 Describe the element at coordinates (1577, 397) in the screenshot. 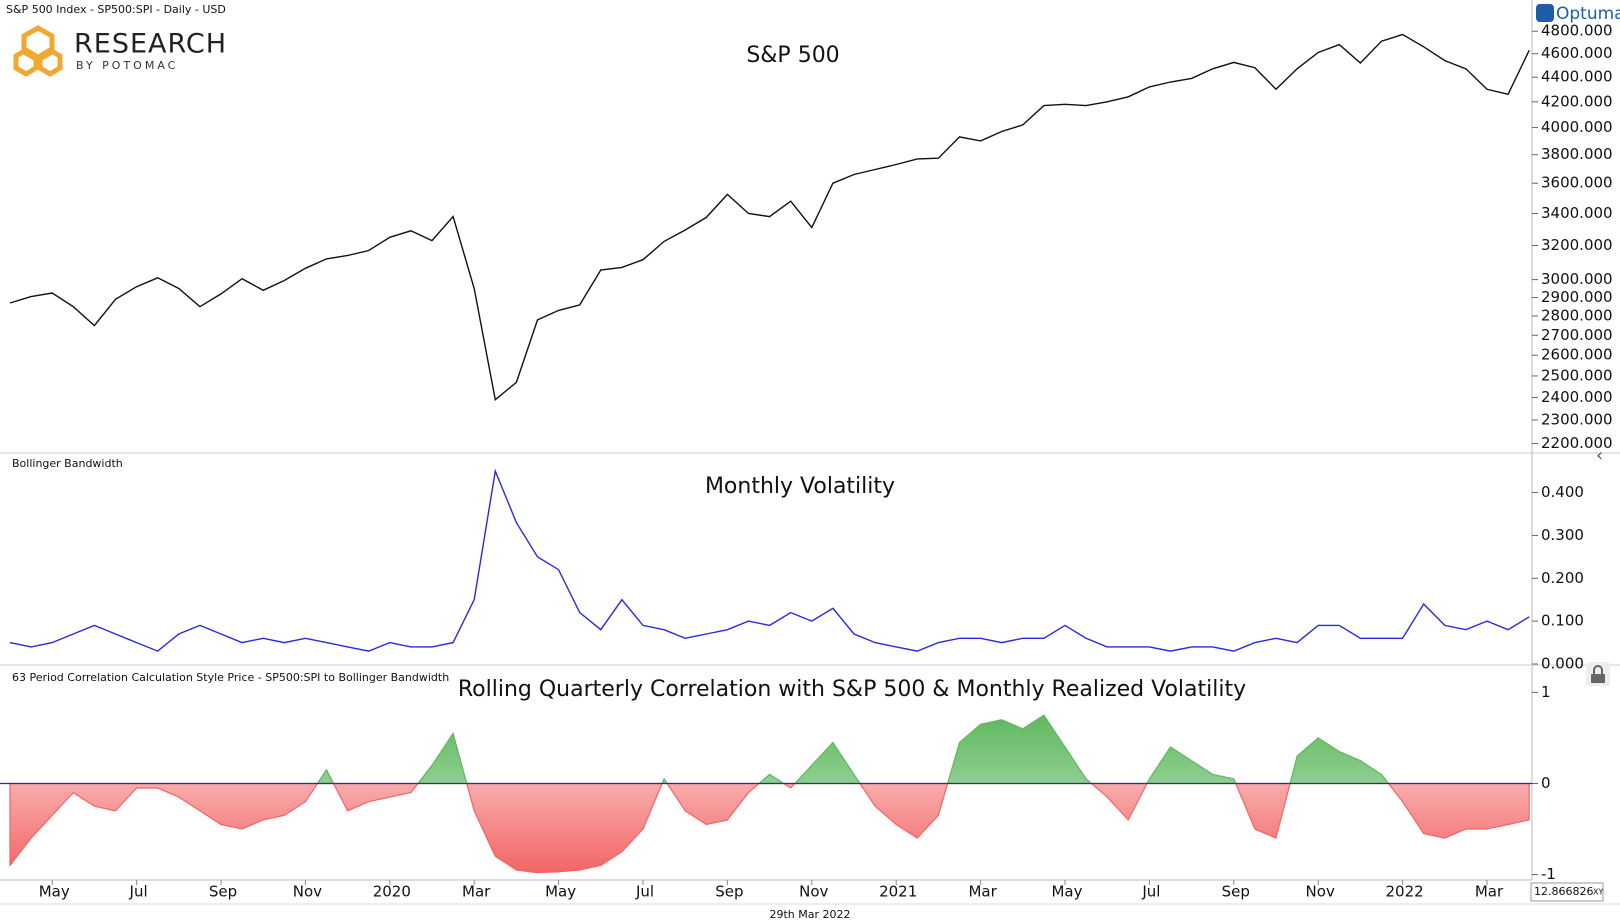

I see `y-tick-label: 2400.000` at that location.